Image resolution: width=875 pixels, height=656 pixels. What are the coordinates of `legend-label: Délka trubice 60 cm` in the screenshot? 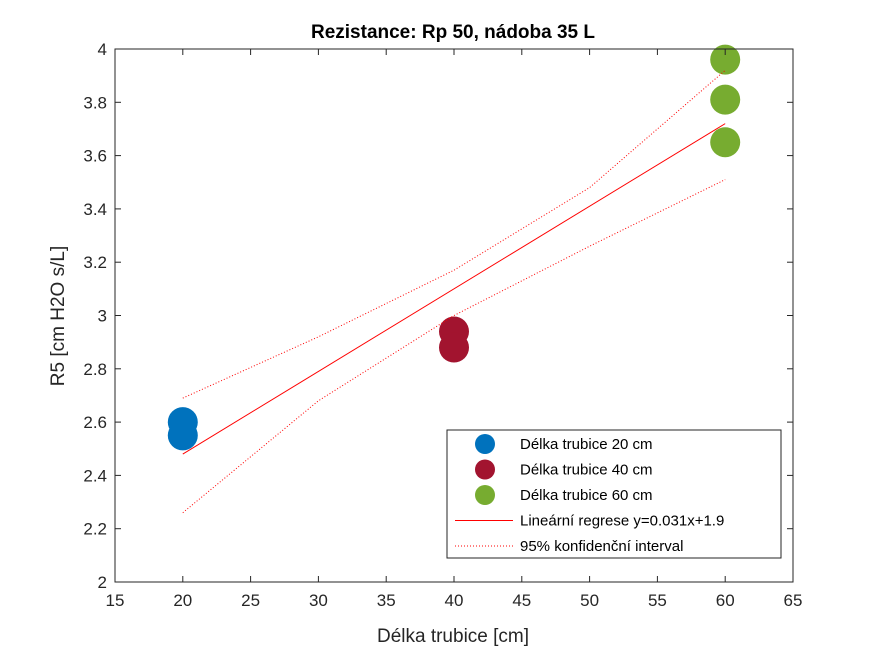 It's located at (586, 495).